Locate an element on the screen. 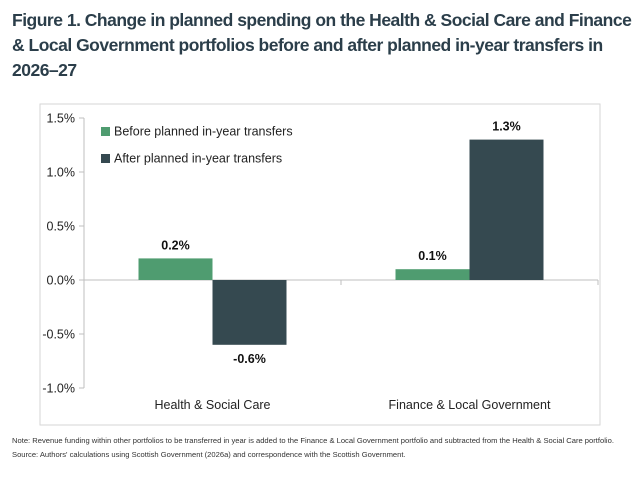 The height and width of the screenshot is (486, 639). data-label: 0.2% is located at coordinates (175, 245).